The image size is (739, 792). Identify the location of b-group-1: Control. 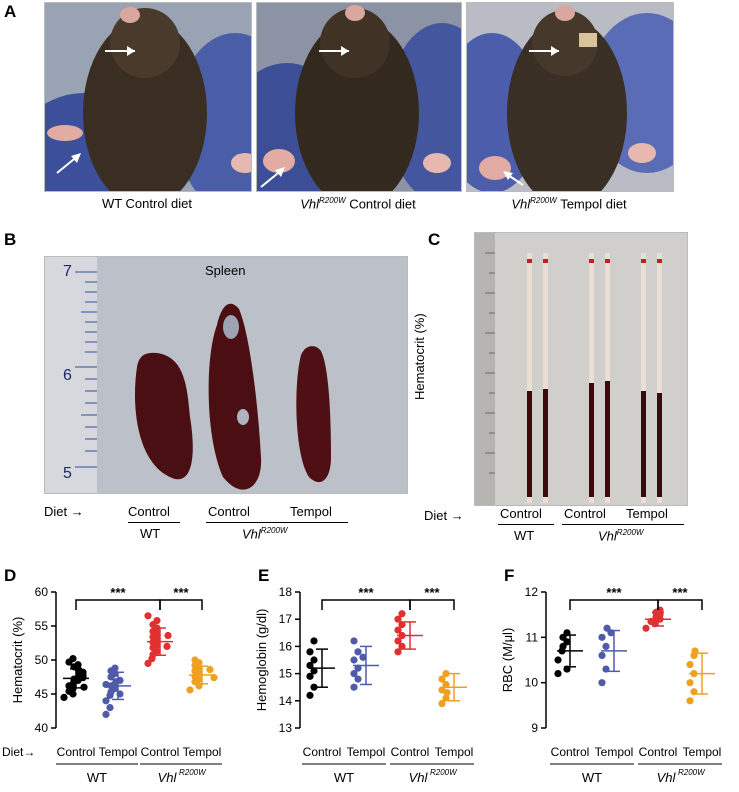
(149, 511).